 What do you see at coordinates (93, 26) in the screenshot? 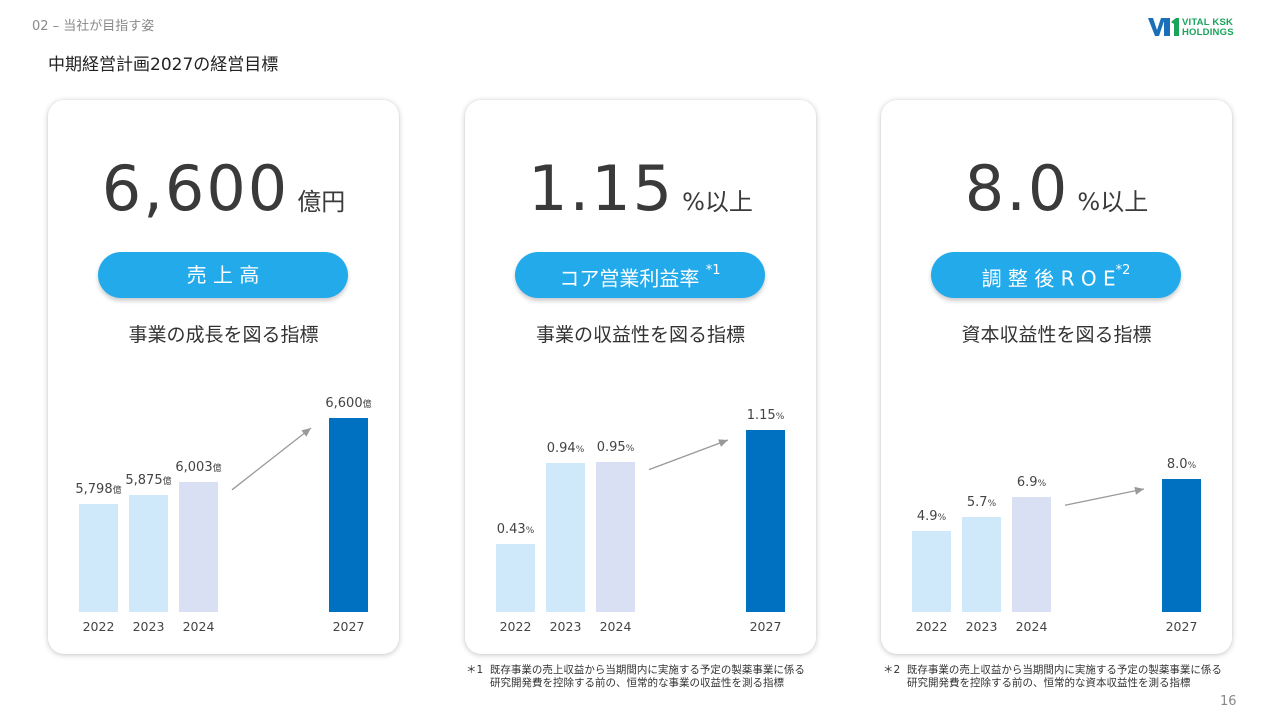
I see `section-label: 02 – 当社が目指す姿` at bounding box center [93, 26].